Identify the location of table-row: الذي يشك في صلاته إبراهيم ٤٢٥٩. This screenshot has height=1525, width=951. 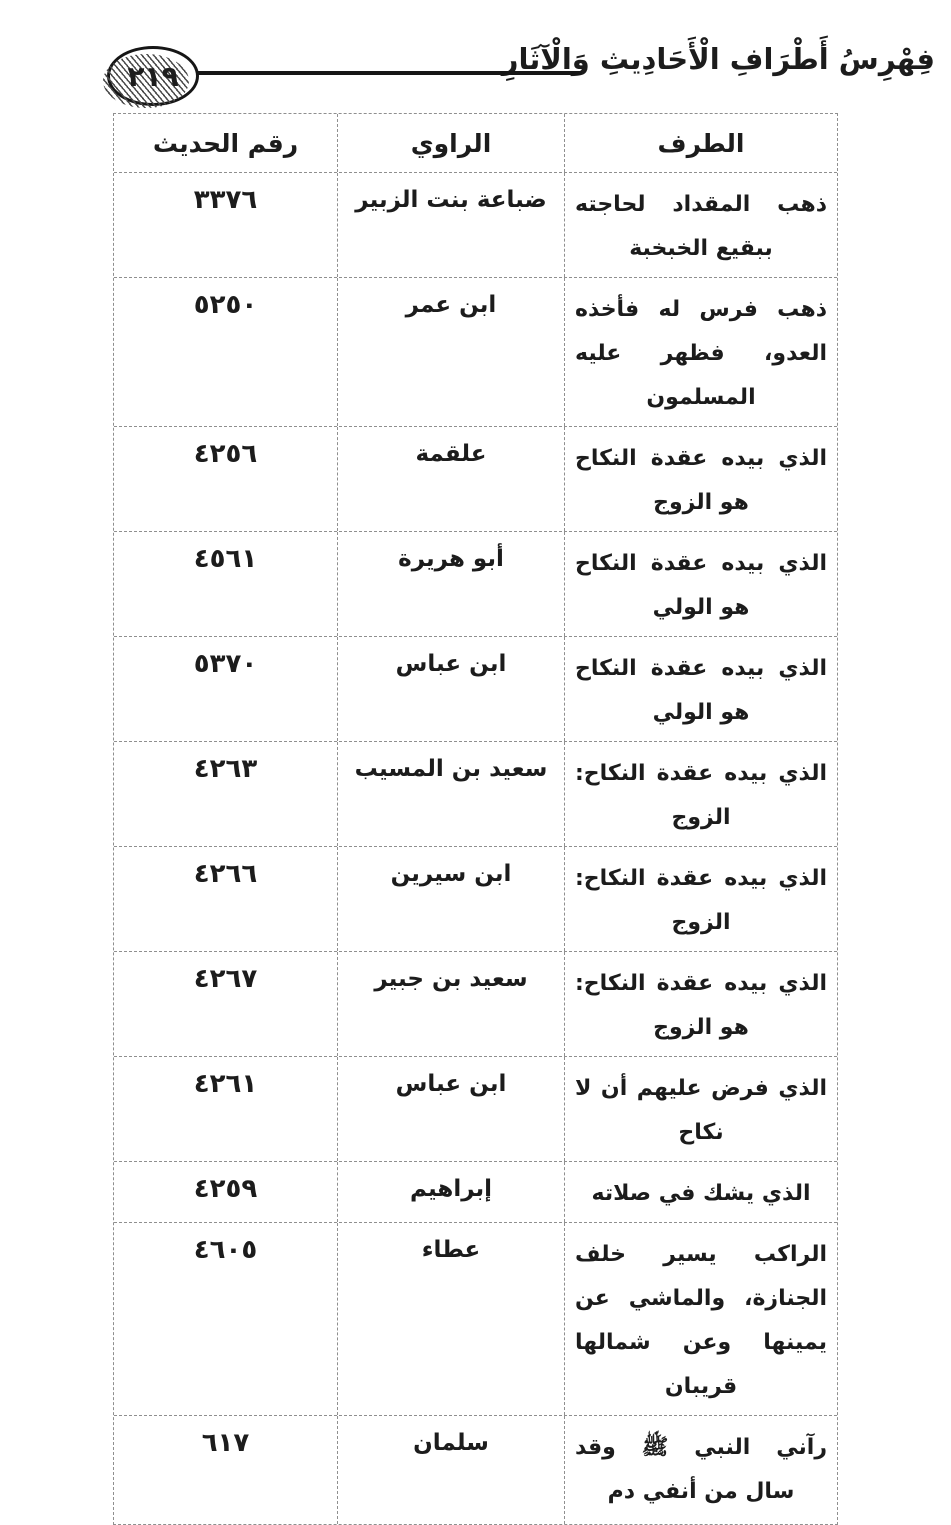
(475, 1191).